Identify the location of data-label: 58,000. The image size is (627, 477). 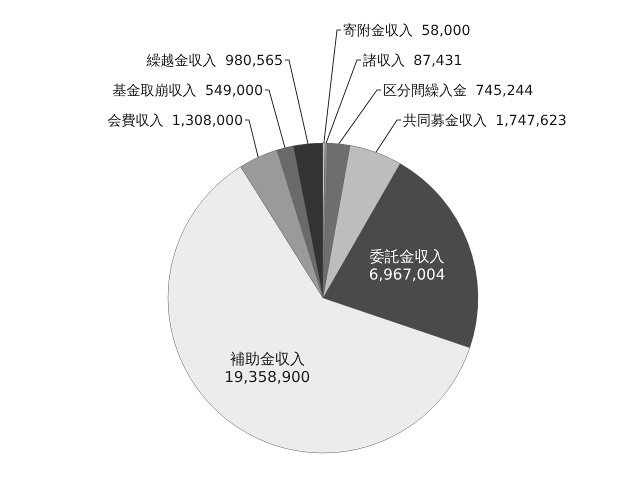
(445, 30).